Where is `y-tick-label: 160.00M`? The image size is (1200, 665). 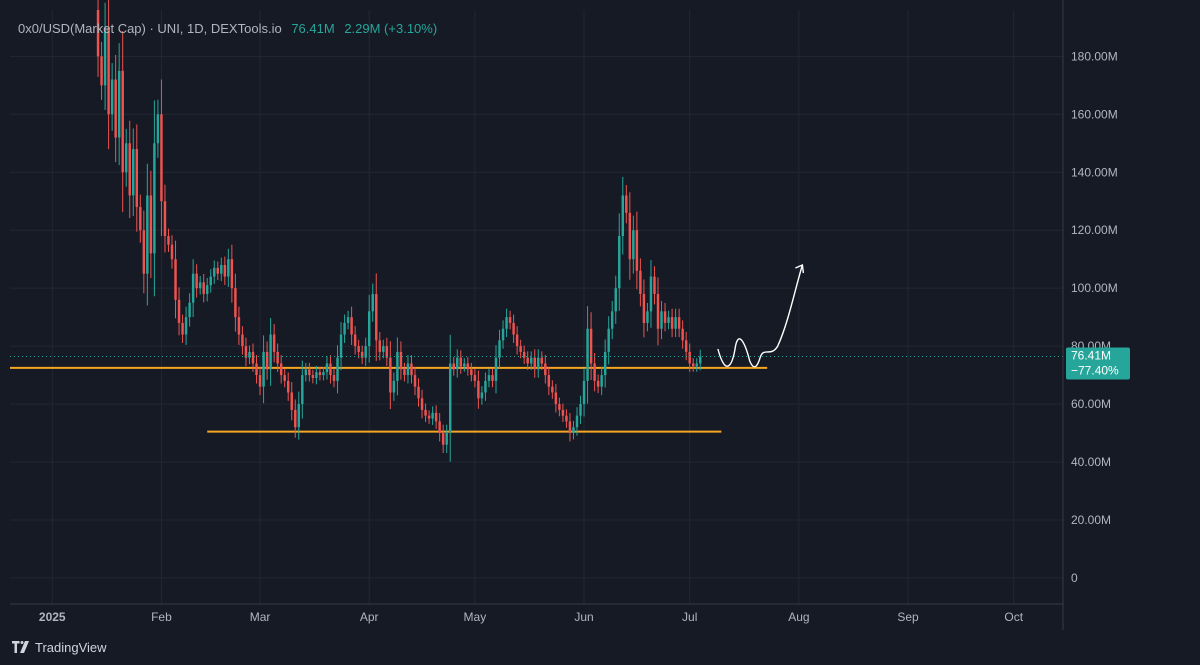 y-tick-label: 160.00M is located at coordinates (1094, 114).